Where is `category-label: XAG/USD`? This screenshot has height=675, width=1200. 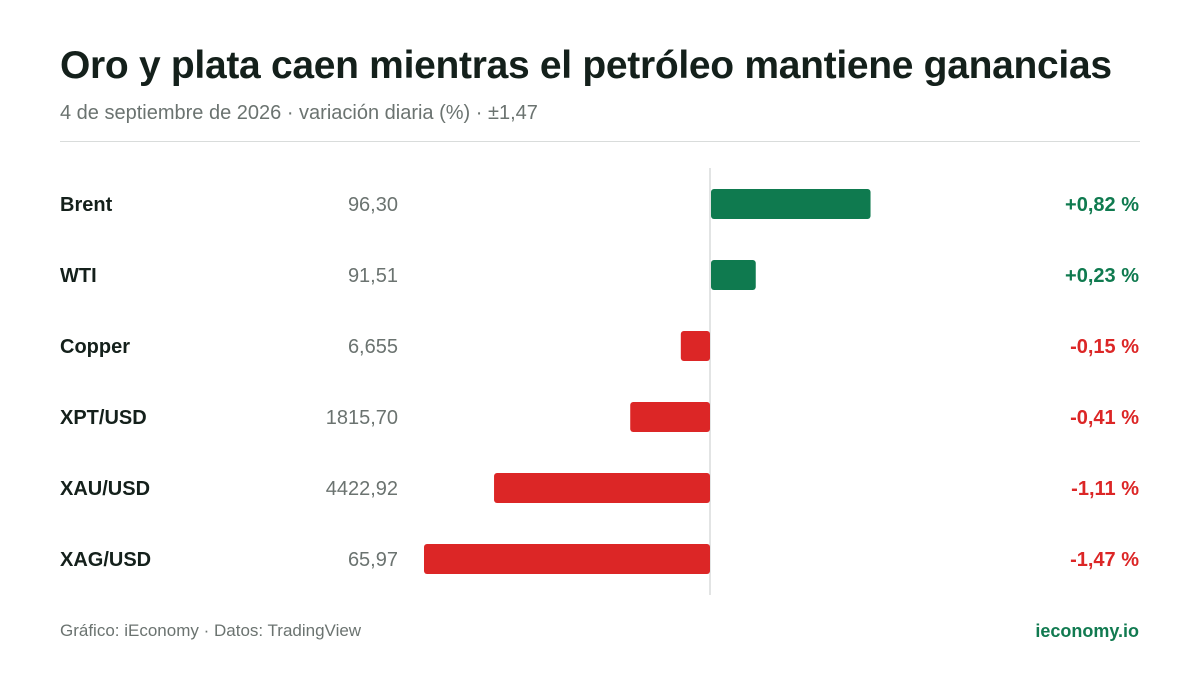 category-label: XAG/USD is located at coordinates (105, 560).